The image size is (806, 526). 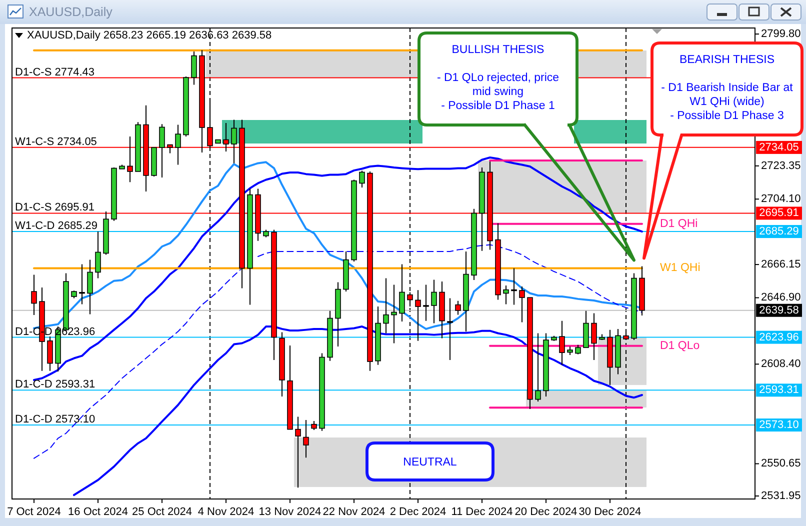 I want to click on y-tick-label: 2799.80, so click(x=781, y=34).